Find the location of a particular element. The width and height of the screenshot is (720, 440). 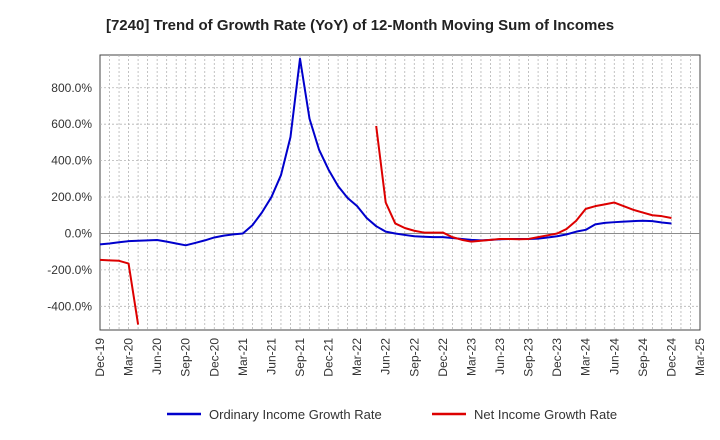

x-tick-label: Jun-24 is located at coordinates (614, 356).